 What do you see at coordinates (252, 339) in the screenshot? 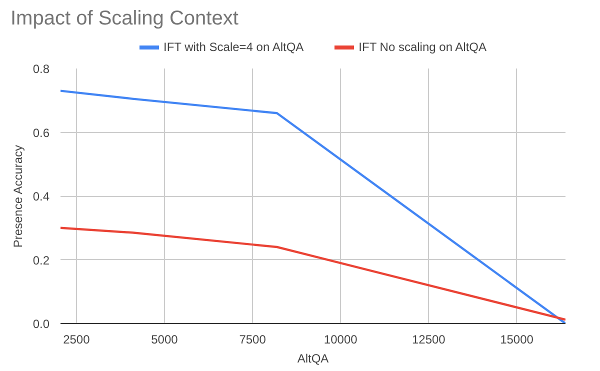
I see `x-tick-label: 7500` at bounding box center [252, 339].